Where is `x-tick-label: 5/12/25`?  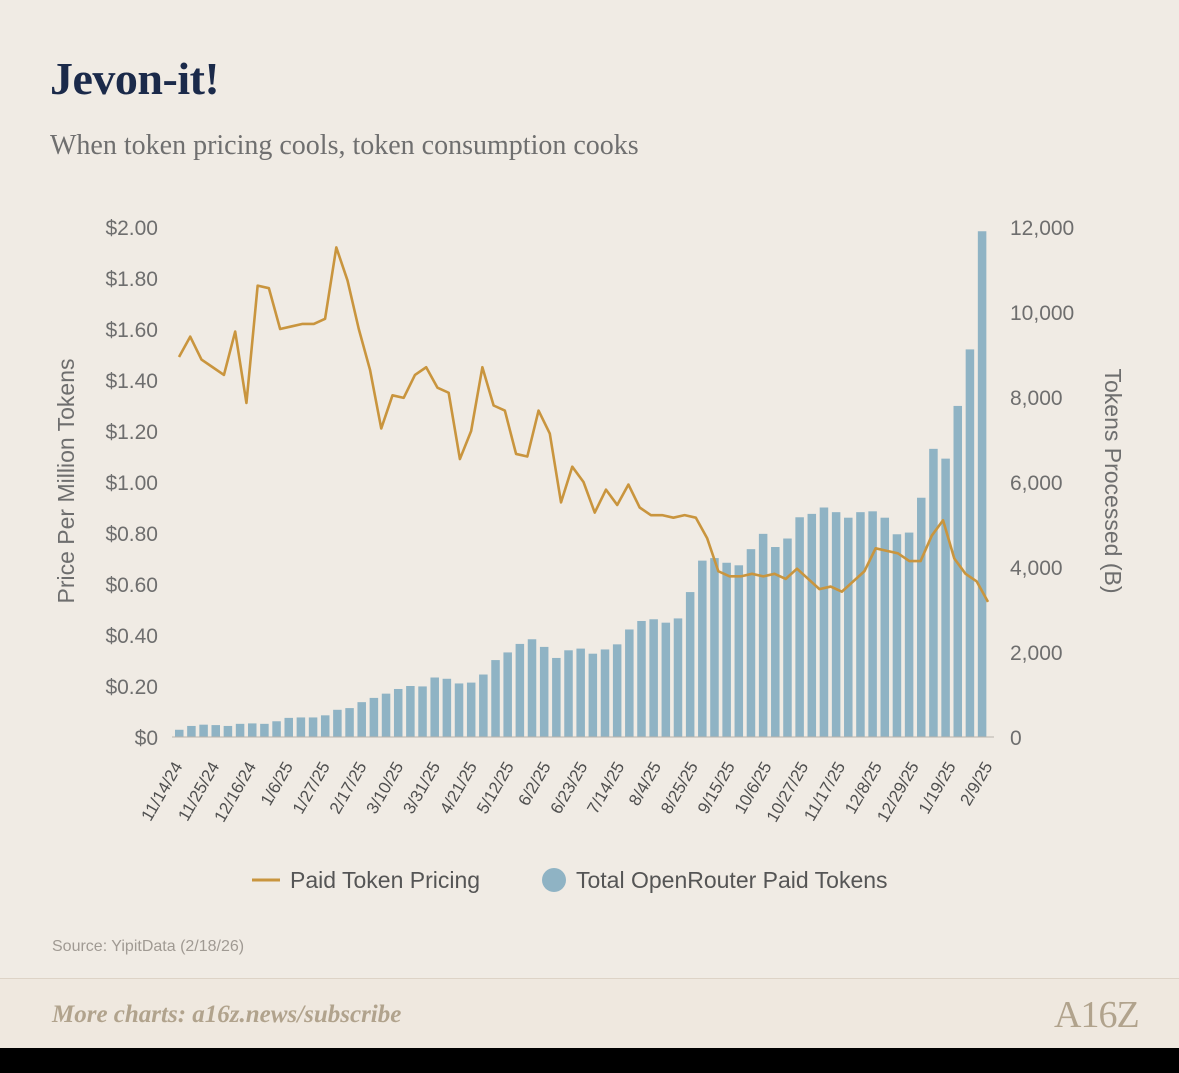 x-tick-label: 5/12/25 is located at coordinates (495, 788).